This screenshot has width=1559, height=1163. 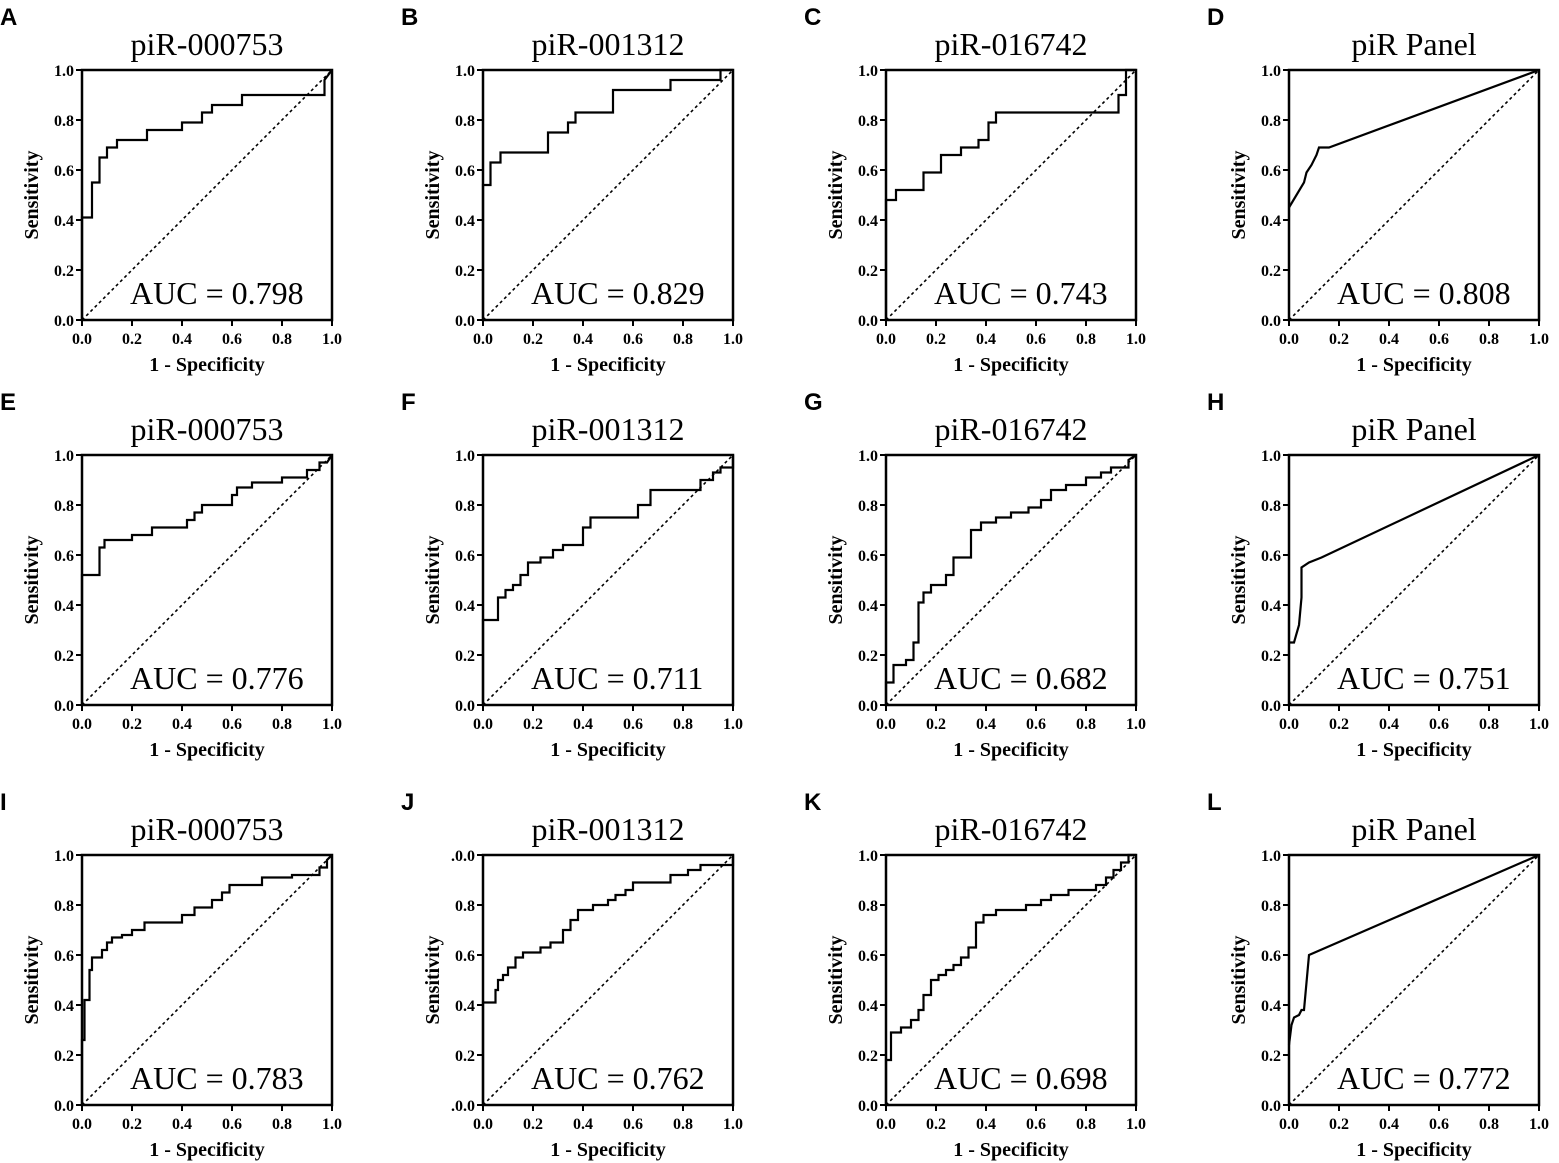 What do you see at coordinates (608, 44) in the screenshot?
I see `chart-title: piR-001312` at bounding box center [608, 44].